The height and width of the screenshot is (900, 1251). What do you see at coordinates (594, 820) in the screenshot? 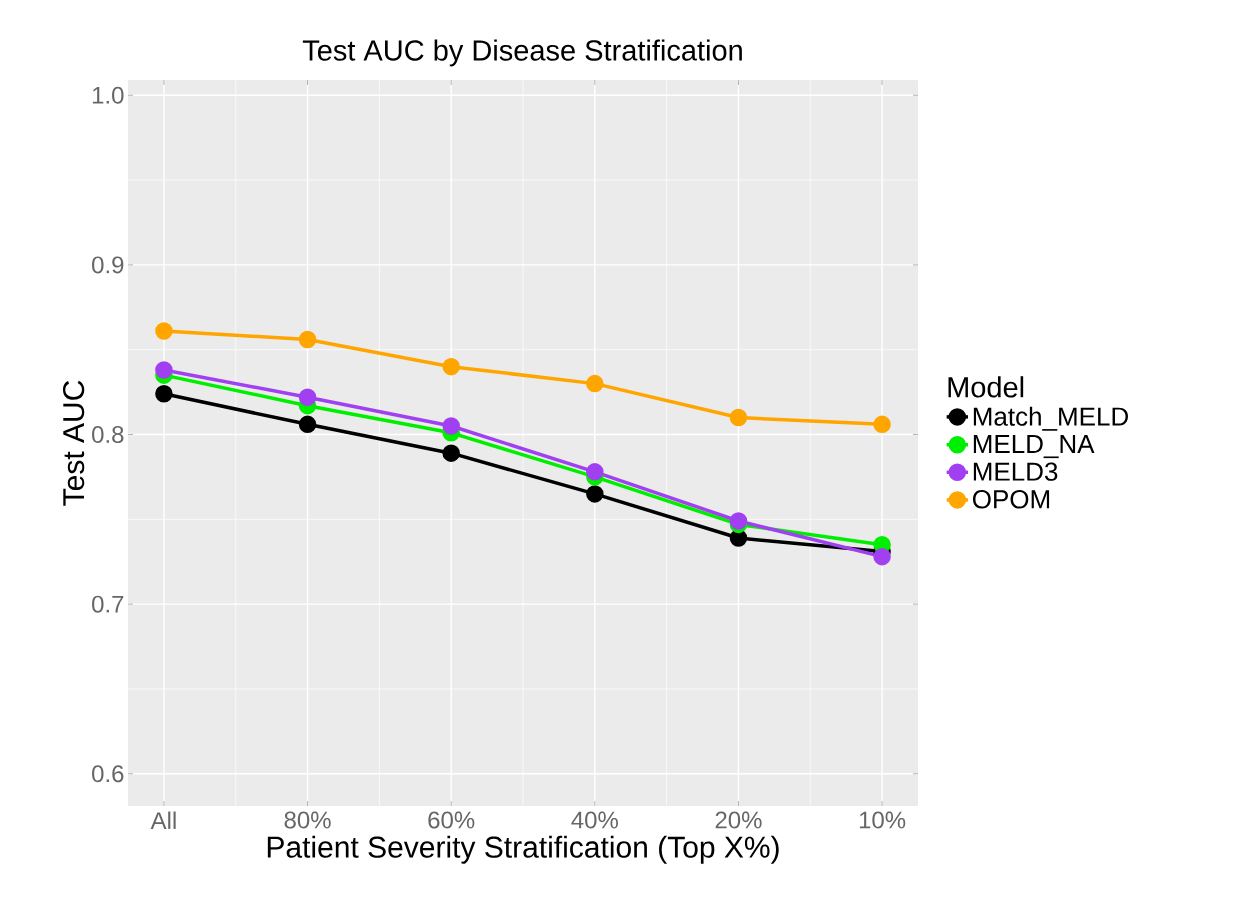
I see `x-tick-label: 40%` at bounding box center [594, 820].